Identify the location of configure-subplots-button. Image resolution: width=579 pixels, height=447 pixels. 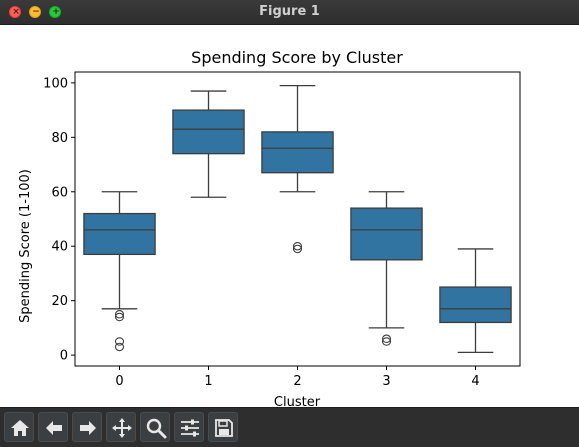
(189, 427).